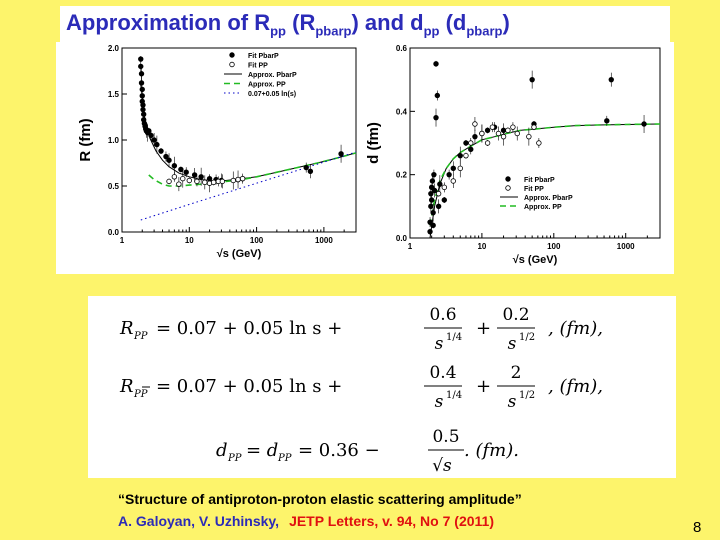 This screenshot has height=540, width=720. Describe the element at coordinates (491, 450) in the screenshot. I see `formula-unit: . (fm).` at that location.